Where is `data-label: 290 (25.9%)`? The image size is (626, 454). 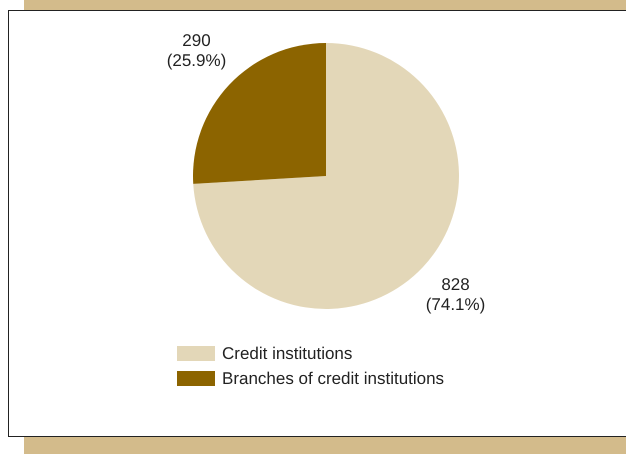 data-label: 290 (25.9%) is located at coordinates (196, 50).